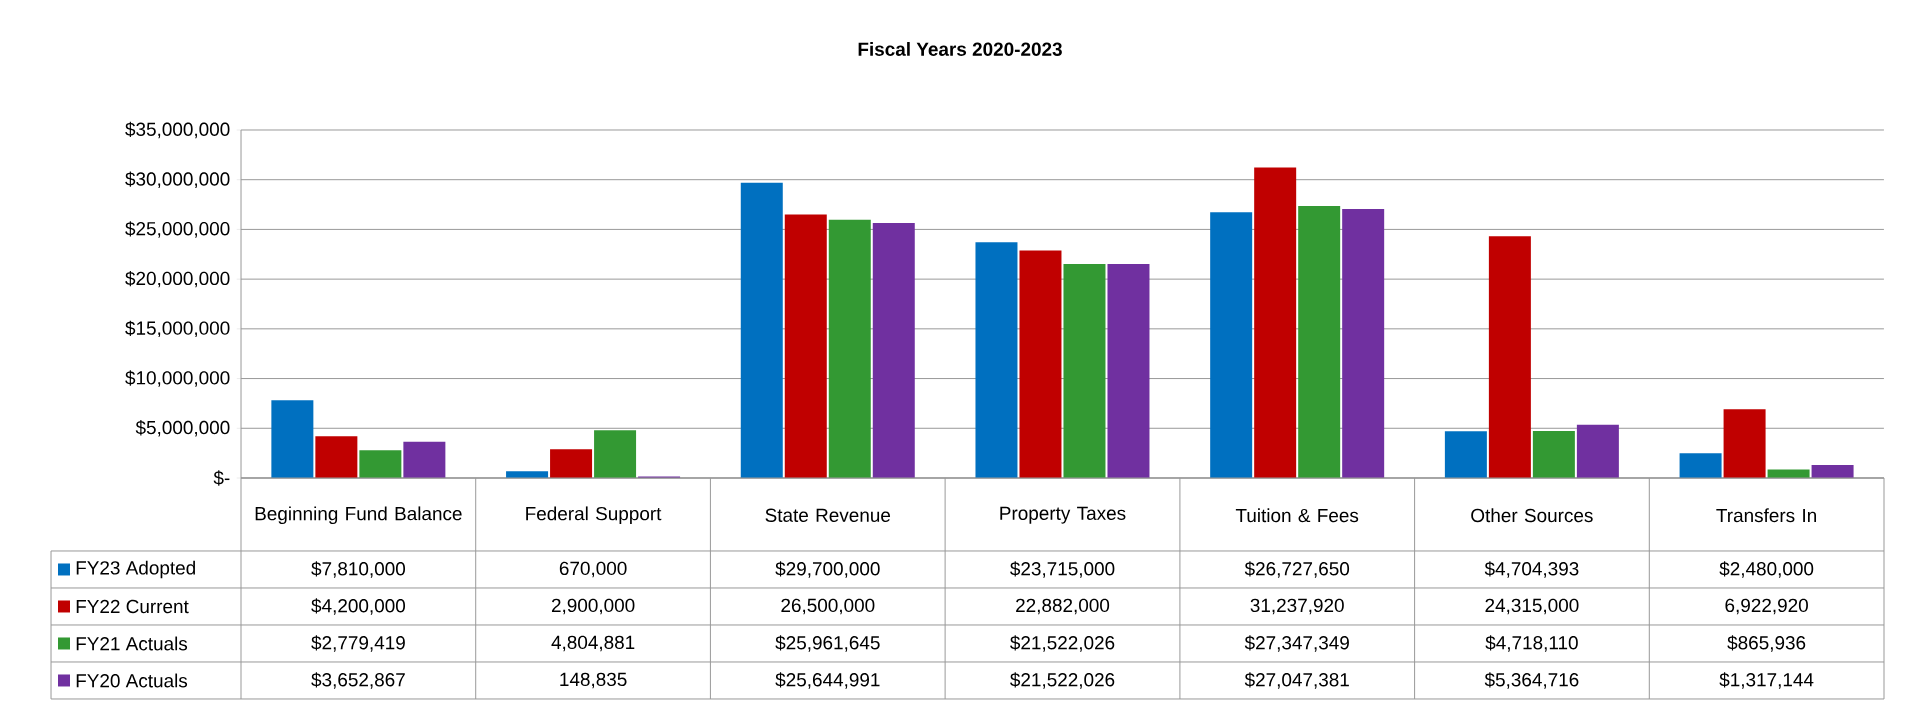  Describe the element at coordinates (828, 606) in the screenshot. I see `data-label: 26,500,000` at that location.